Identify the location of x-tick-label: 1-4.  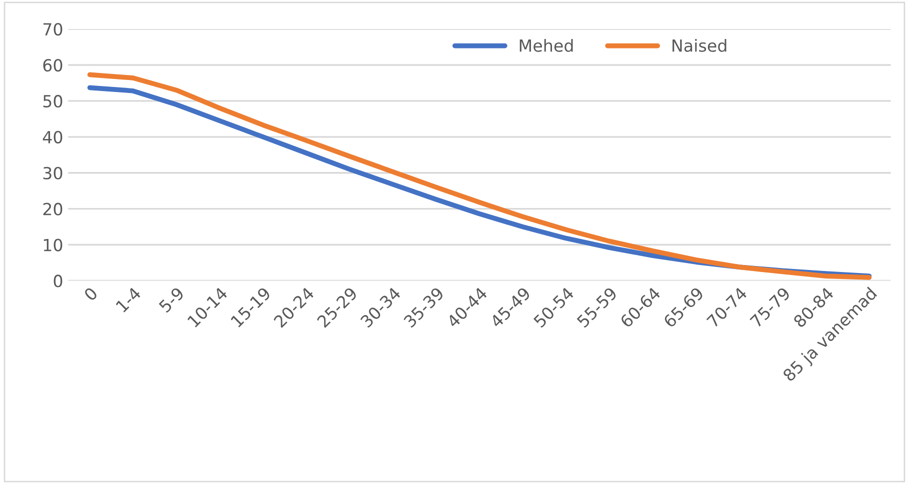
(129, 299).